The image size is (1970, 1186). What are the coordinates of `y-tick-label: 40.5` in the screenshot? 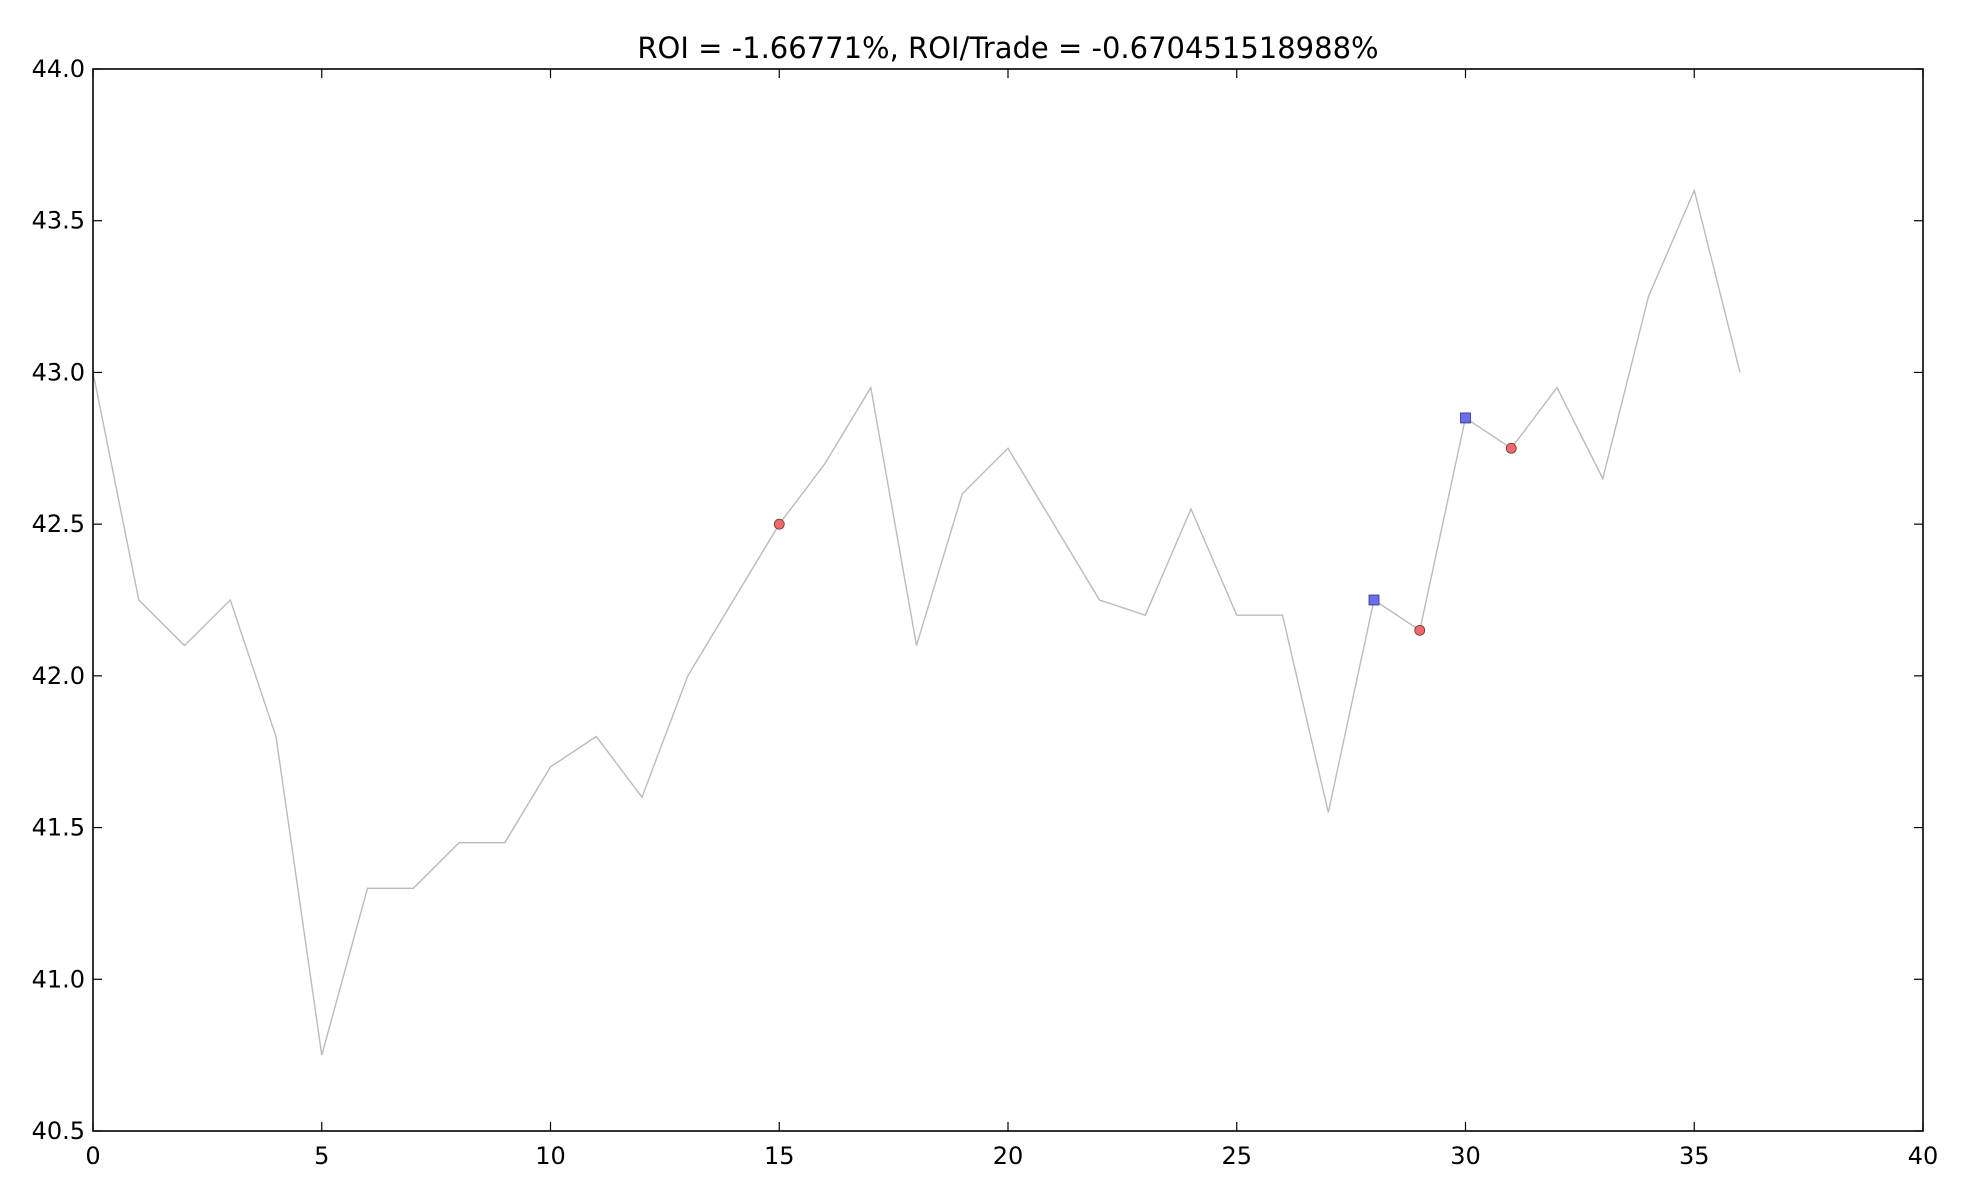 It's located at (58, 1131).